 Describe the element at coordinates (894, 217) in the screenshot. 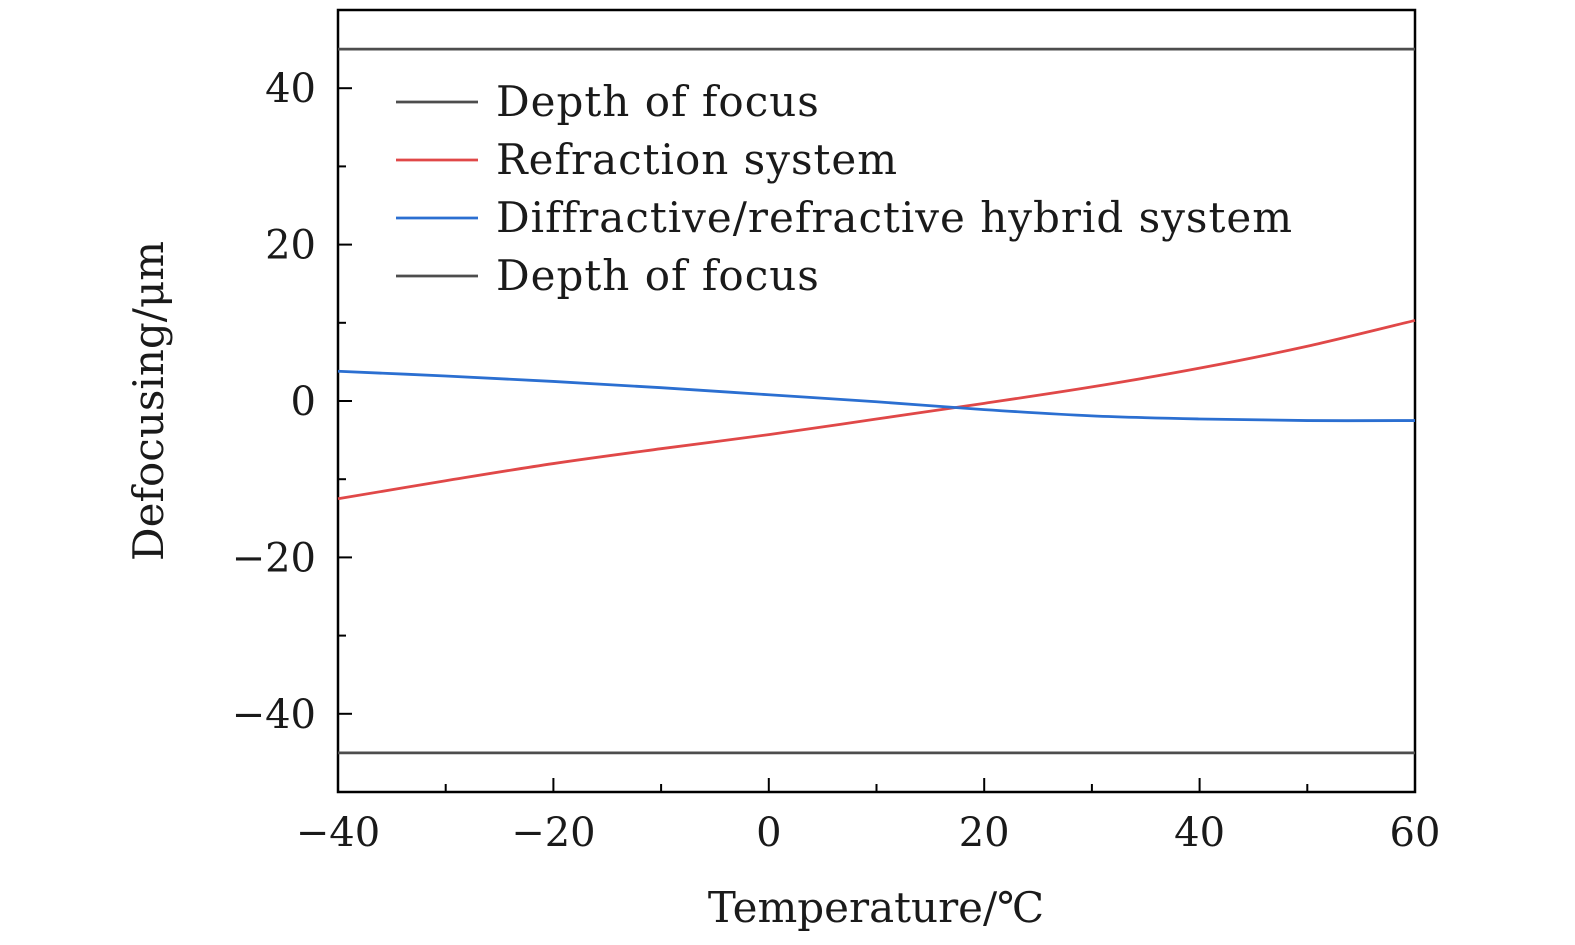

I see `legend-label: Diffractive/refractive hybrid system` at that location.